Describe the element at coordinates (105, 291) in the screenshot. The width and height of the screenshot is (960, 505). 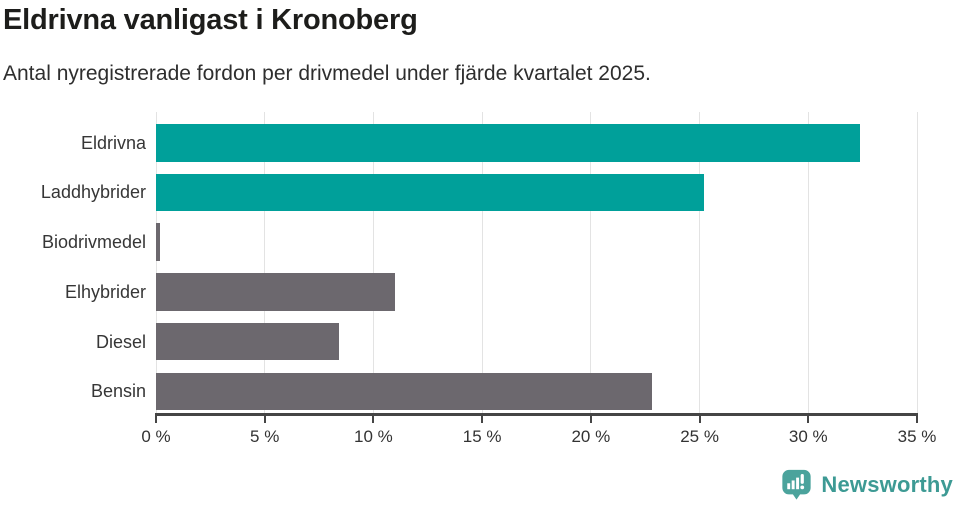
I see `category-label-elhybrider: Elhybrider` at that location.